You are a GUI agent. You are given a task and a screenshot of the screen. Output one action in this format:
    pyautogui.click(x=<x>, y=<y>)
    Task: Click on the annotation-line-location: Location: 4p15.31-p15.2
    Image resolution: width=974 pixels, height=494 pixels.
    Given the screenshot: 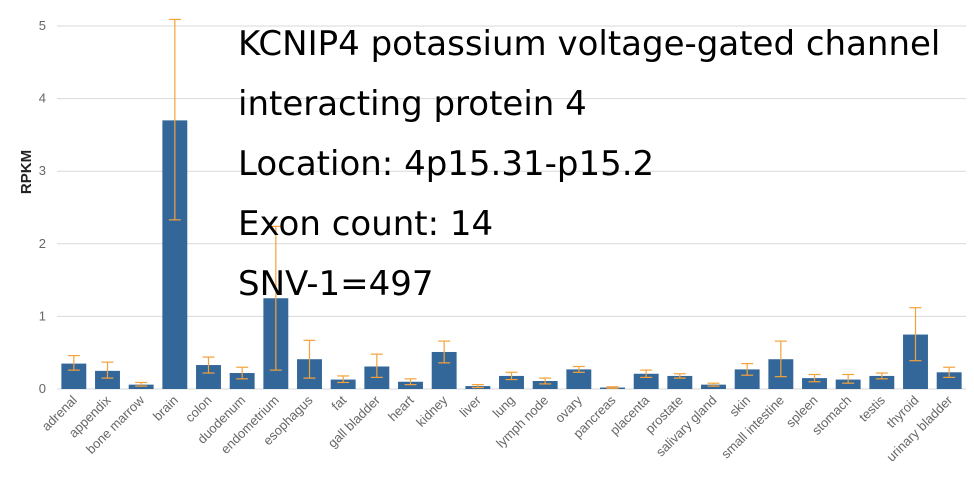 What is the action you would take?
    pyautogui.click(x=446, y=164)
    